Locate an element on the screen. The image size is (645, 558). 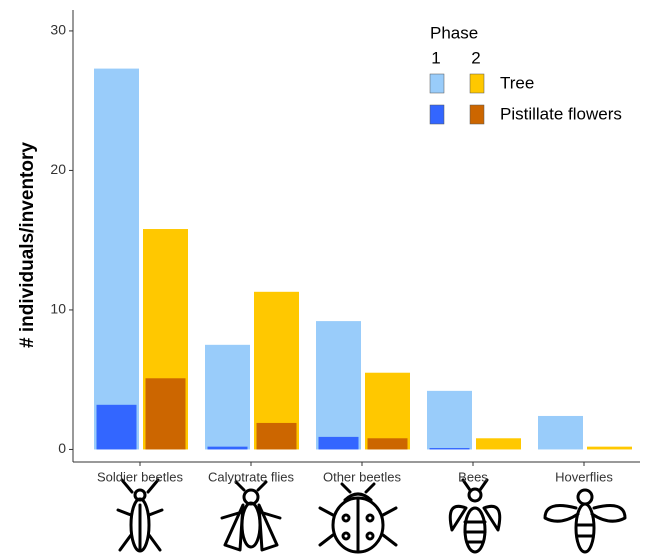
y-axis-label: # individuals/inventory is located at coordinates (27, 245).